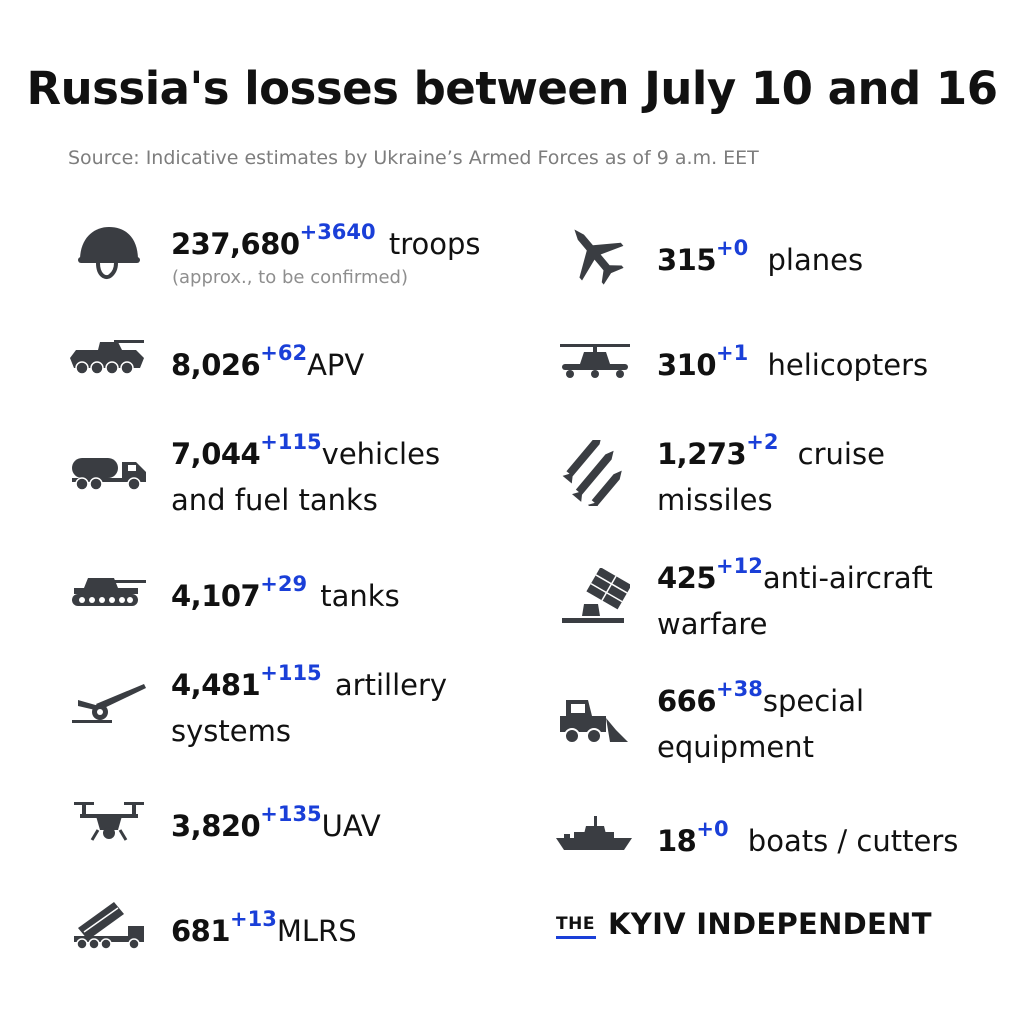  I want to click on missiles-label-line2: missiles, so click(715, 500).